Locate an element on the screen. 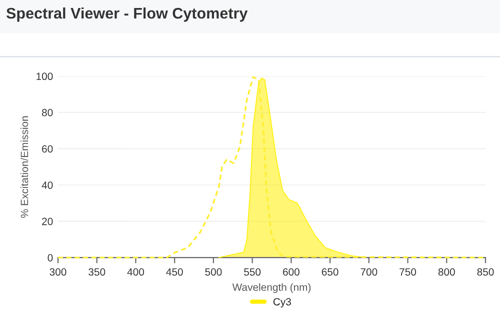 Image resolution: width=500 pixels, height=324 pixels. chart-title: Spectral Viewer - Flow Cytometry is located at coordinates (127, 14).